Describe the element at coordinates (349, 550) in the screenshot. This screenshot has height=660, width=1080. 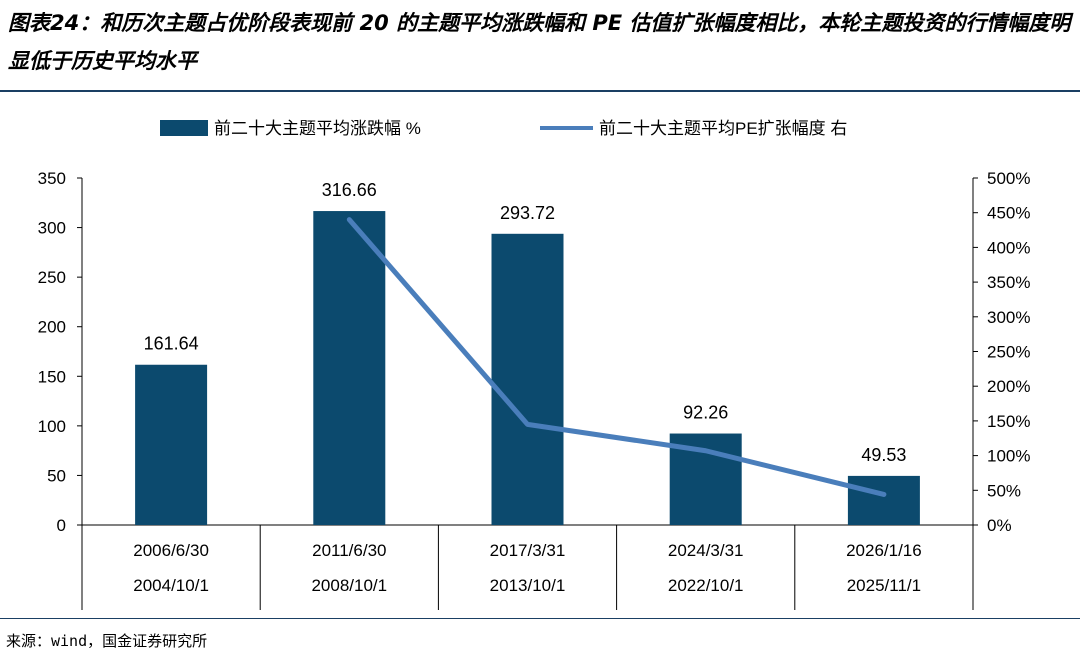
I see `category-label-top: 2011/6/30` at that location.